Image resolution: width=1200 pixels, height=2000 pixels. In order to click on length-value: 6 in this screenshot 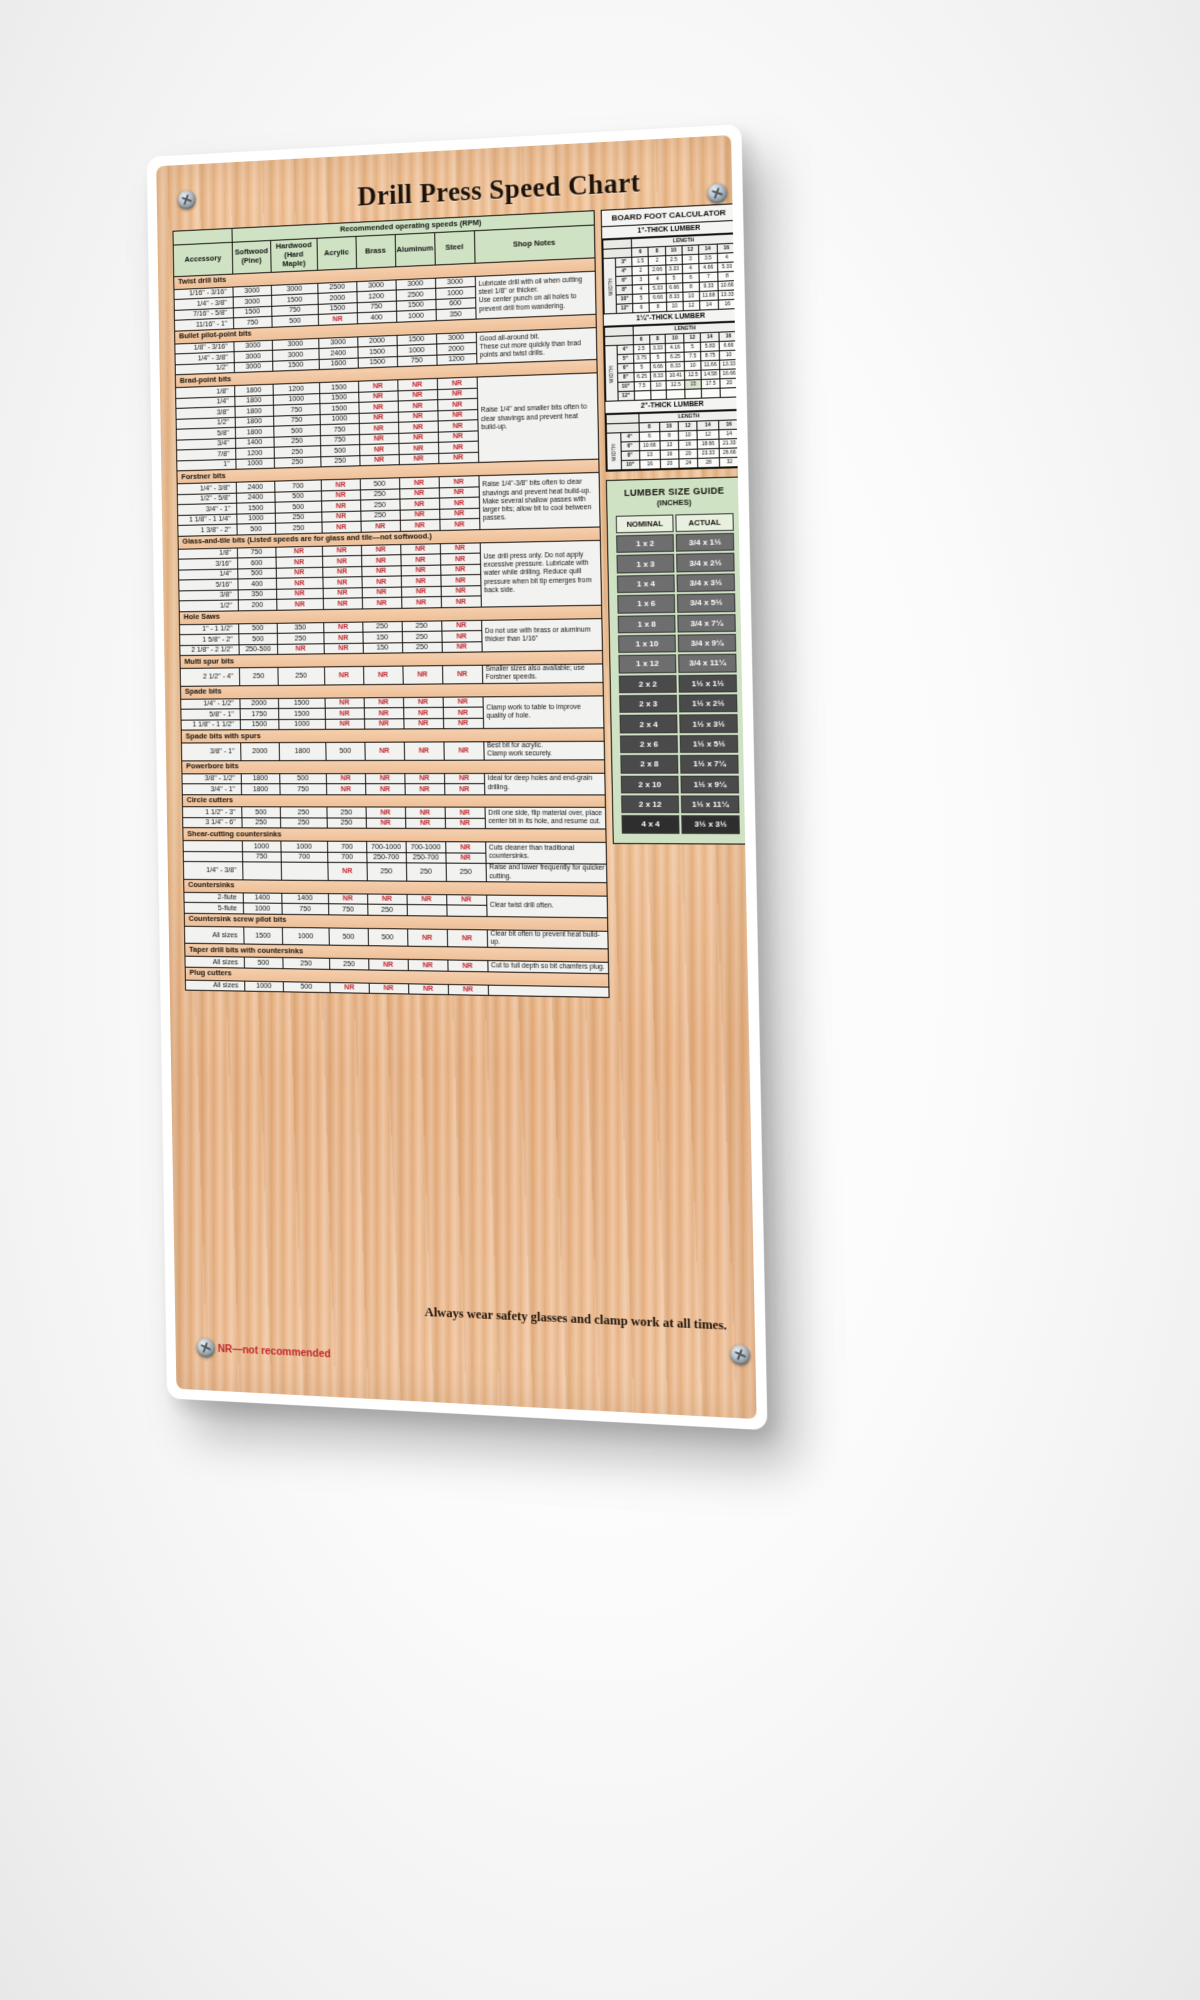, I will do `click(641, 339)`.